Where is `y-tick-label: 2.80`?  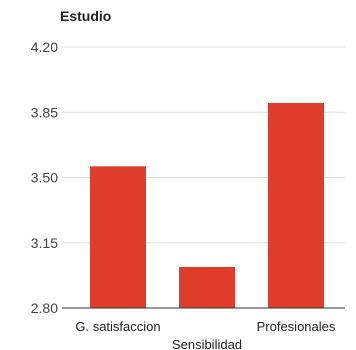 y-tick-label: 2.80 is located at coordinates (44, 308).